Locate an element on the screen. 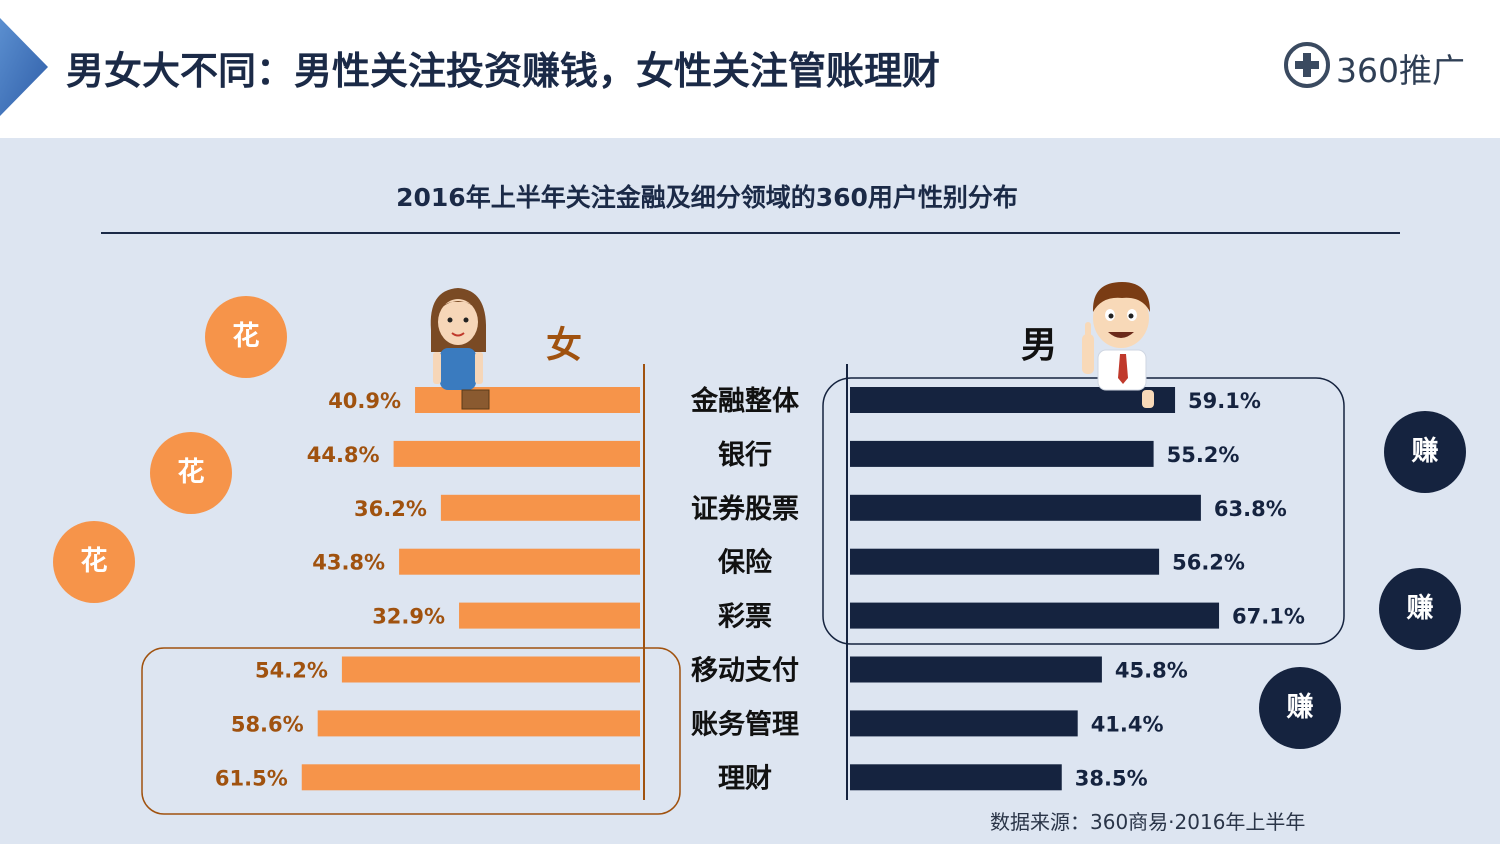  female-value-label: 40.9% is located at coordinates (364, 401).